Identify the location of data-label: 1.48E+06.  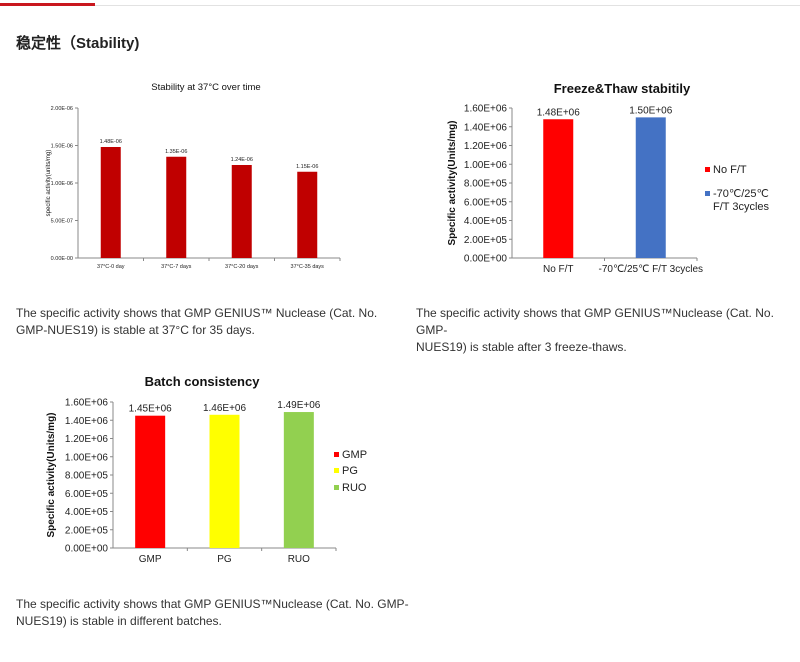
(559, 112).